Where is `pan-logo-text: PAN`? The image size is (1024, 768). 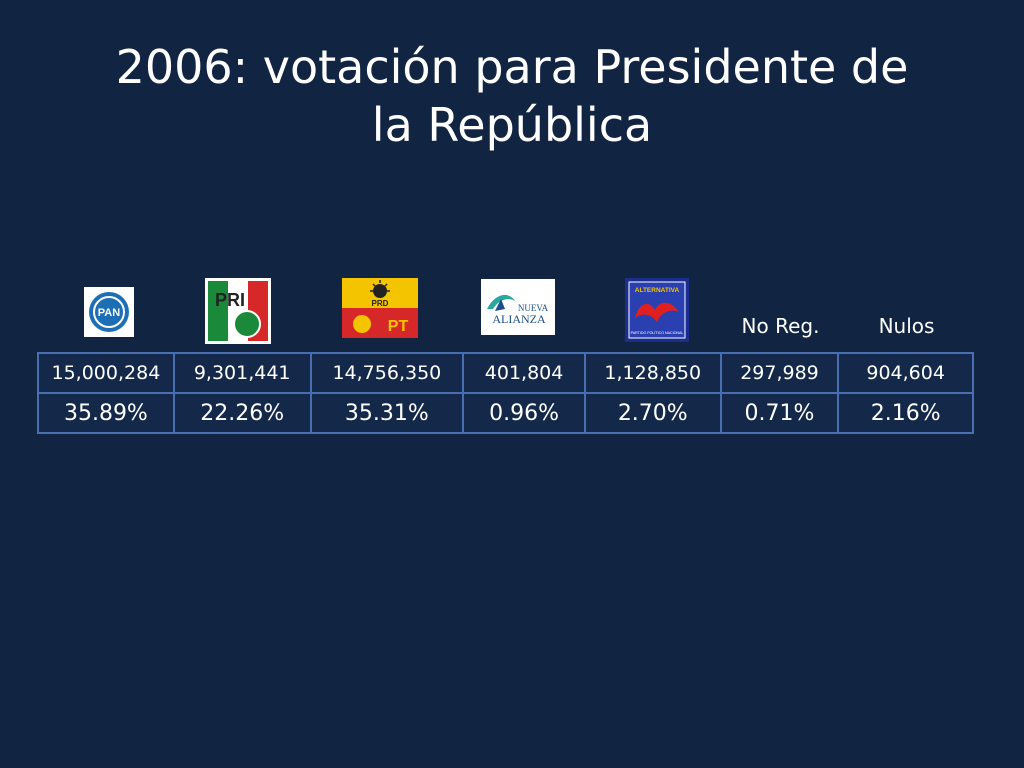 pan-logo-text: PAN is located at coordinates (109, 313).